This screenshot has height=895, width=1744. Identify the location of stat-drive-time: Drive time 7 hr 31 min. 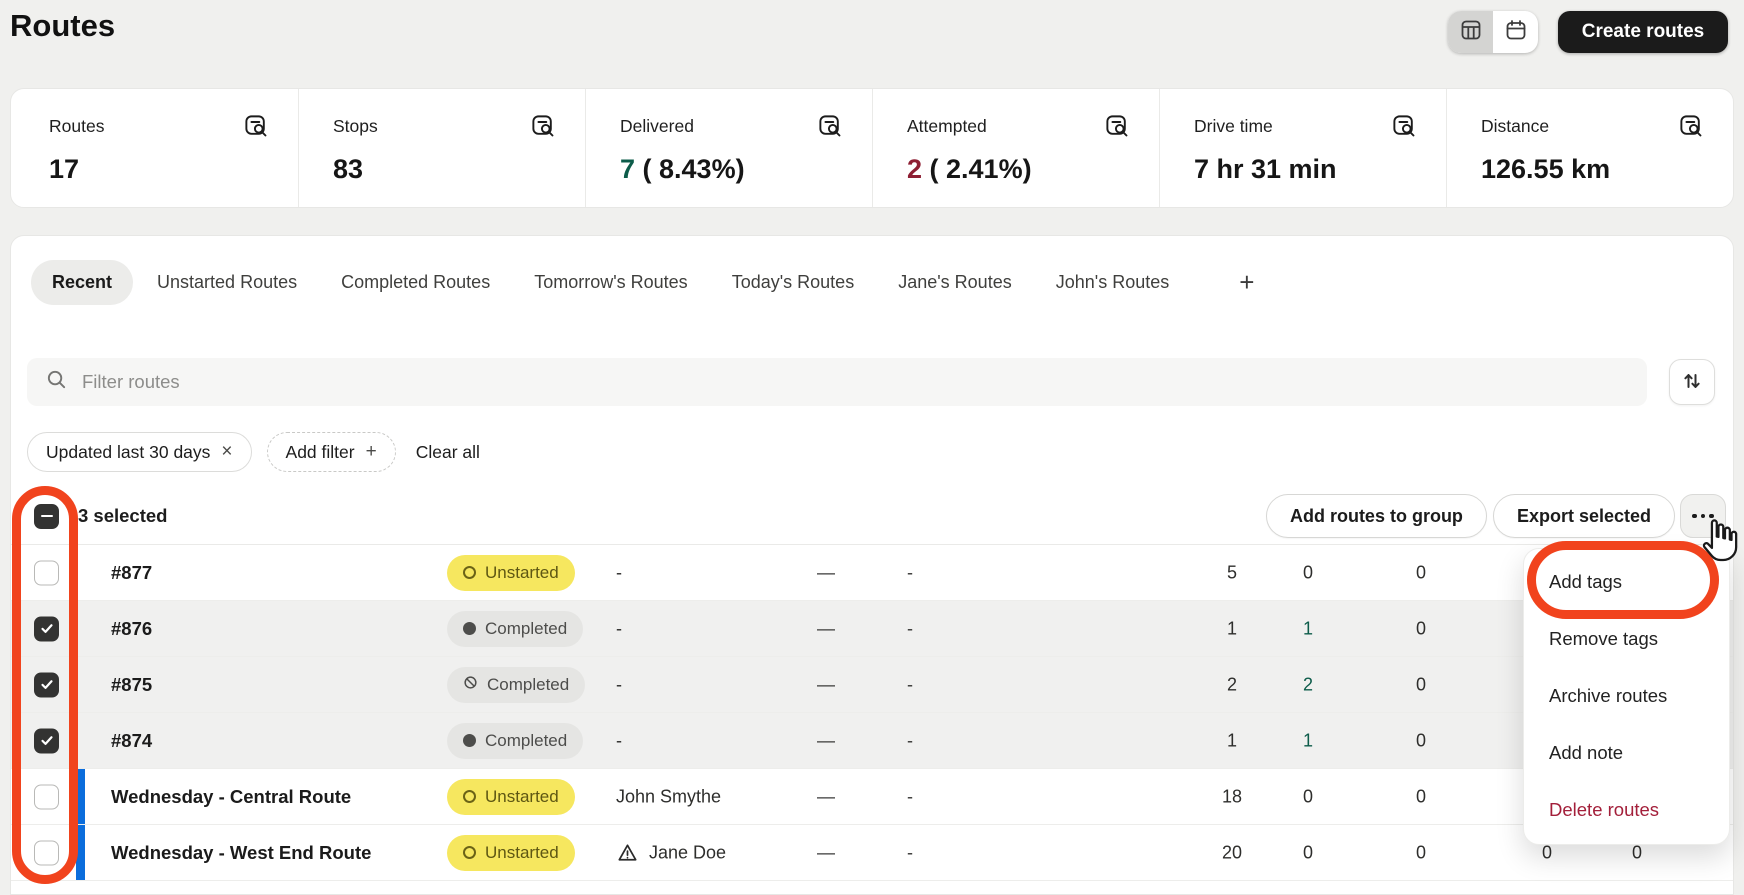
(1302, 148).